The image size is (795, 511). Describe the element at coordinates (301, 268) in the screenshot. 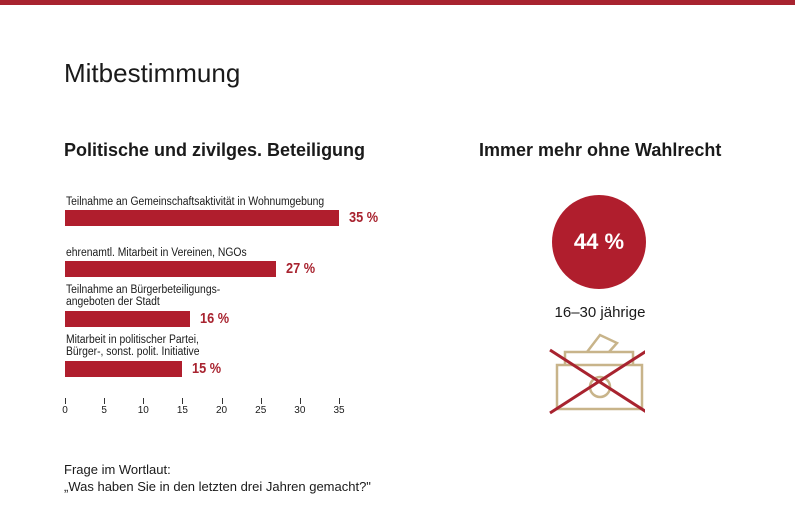

I see `bar-value-label: 27 %` at that location.